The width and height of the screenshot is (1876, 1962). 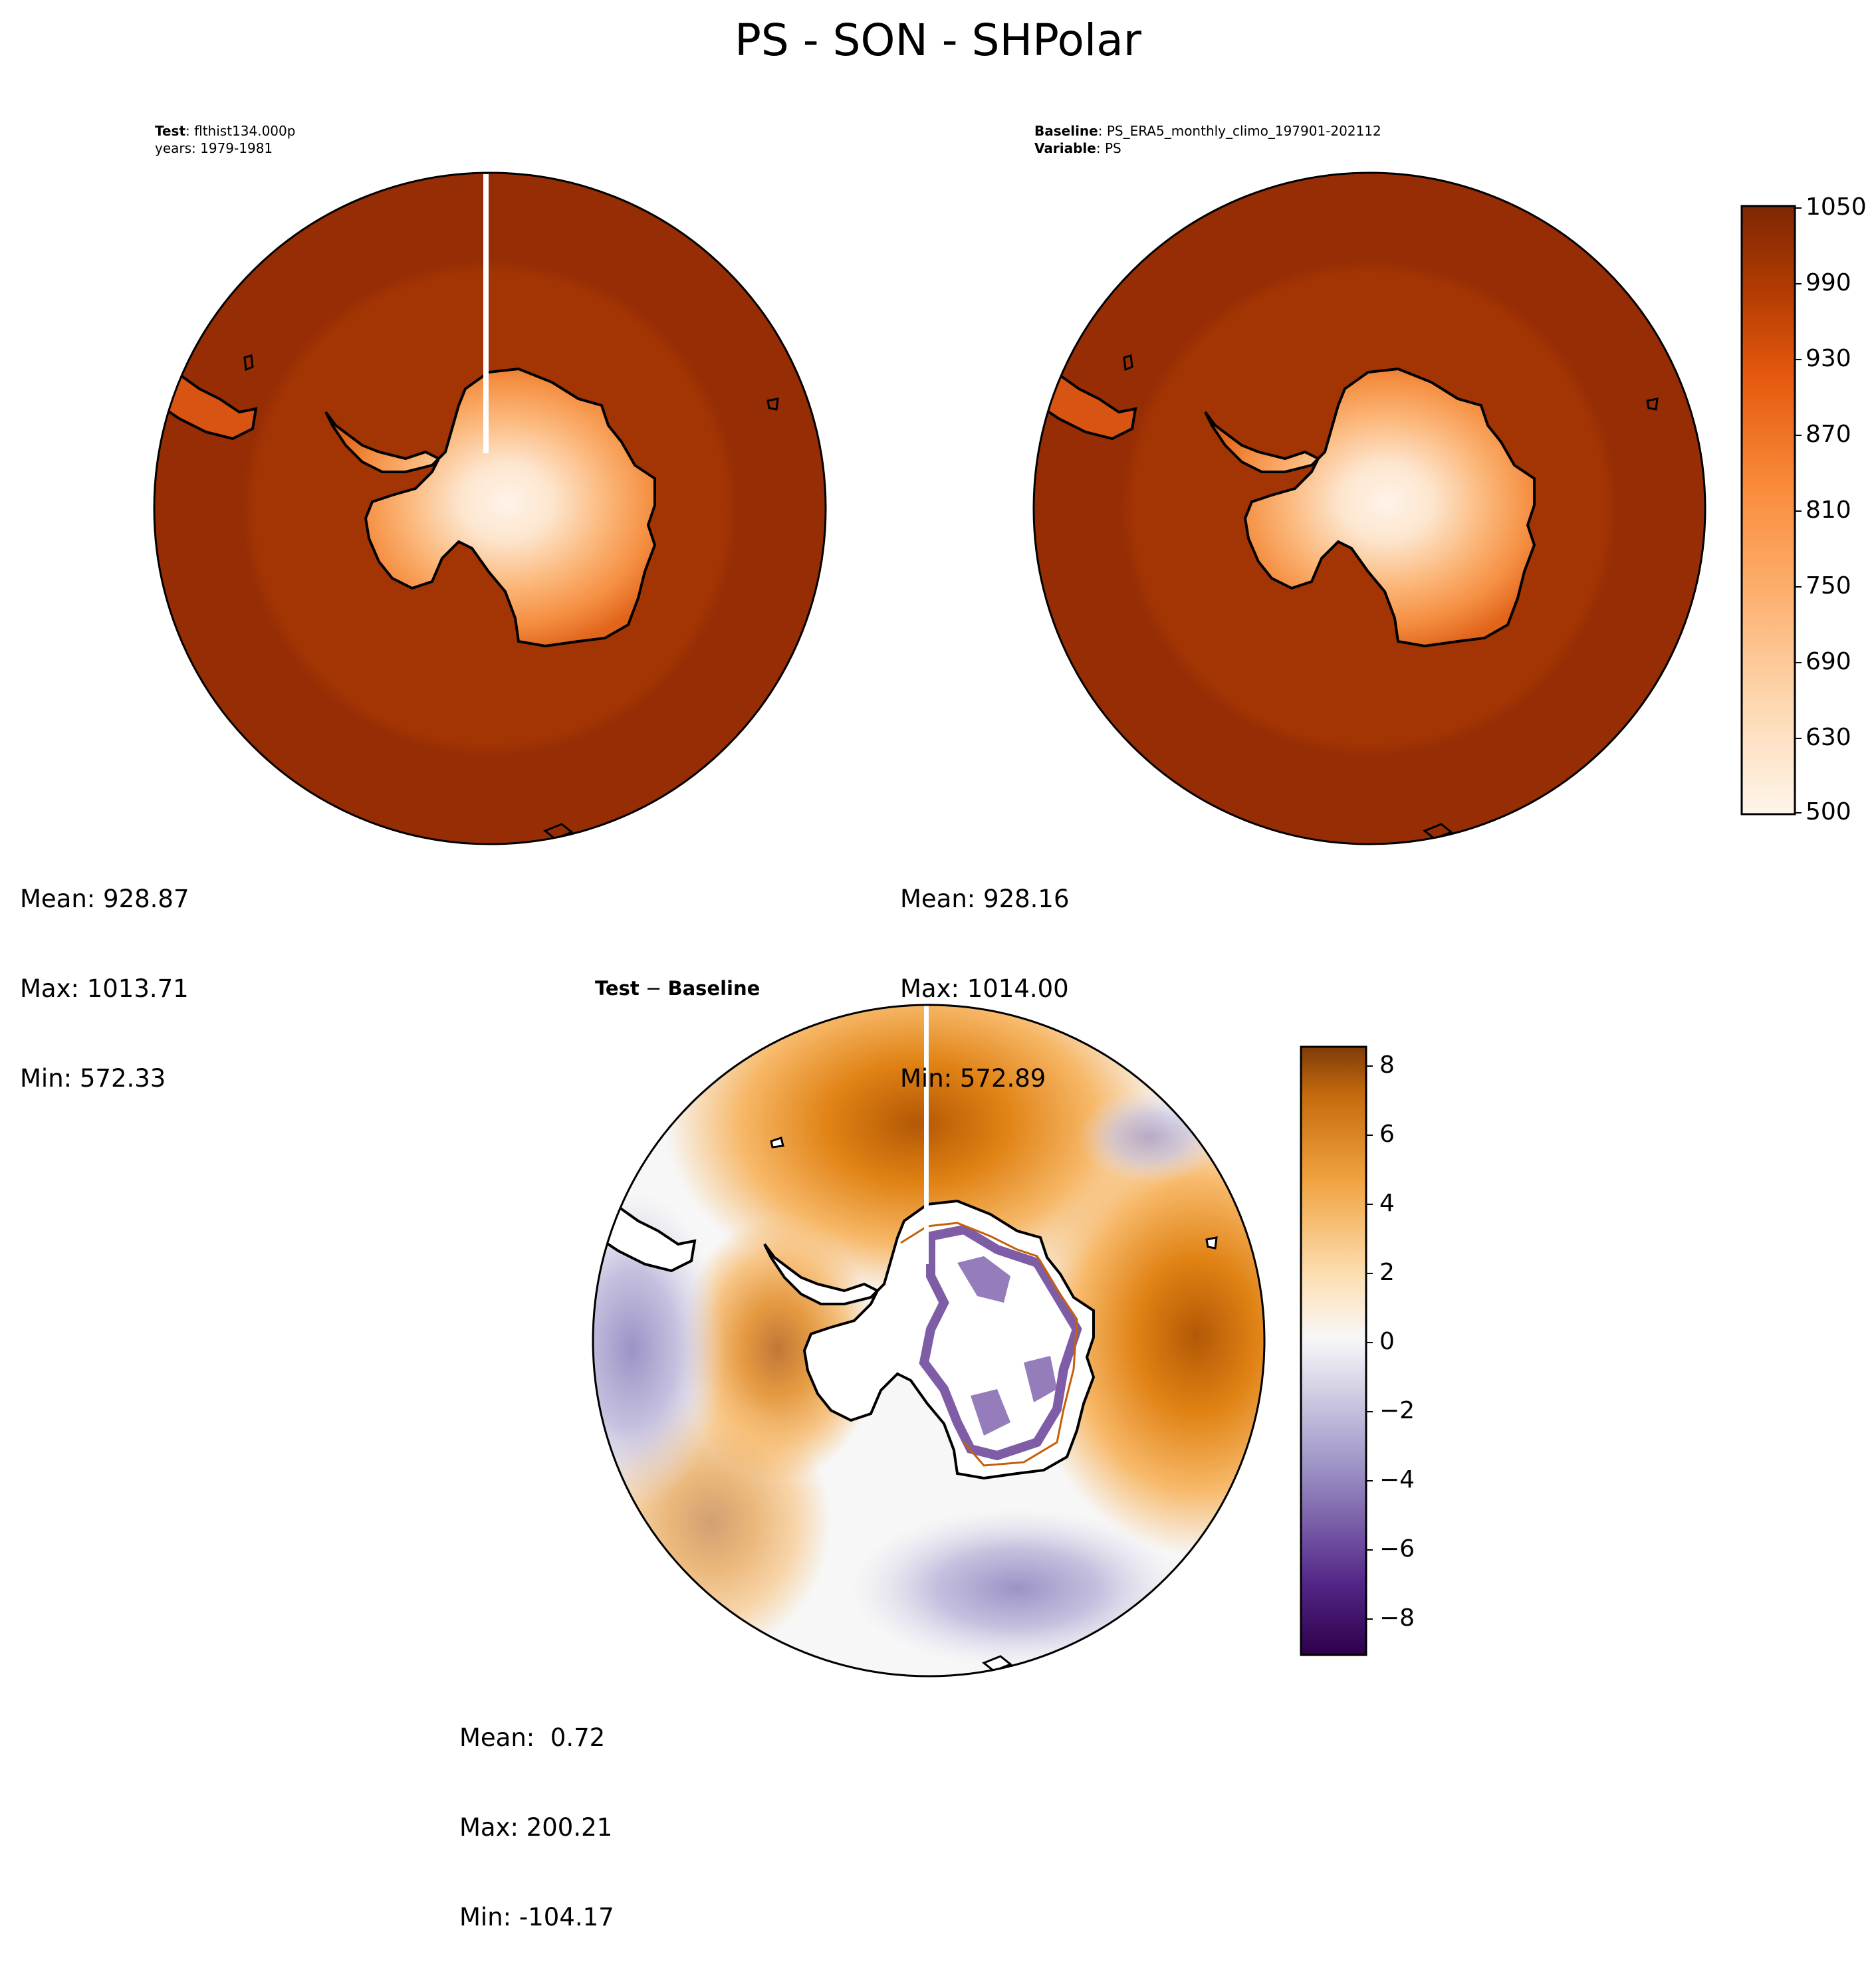 What do you see at coordinates (985, 989) in the screenshot?
I see `baseline-max: Max: 1014.00` at bounding box center [985, 989].